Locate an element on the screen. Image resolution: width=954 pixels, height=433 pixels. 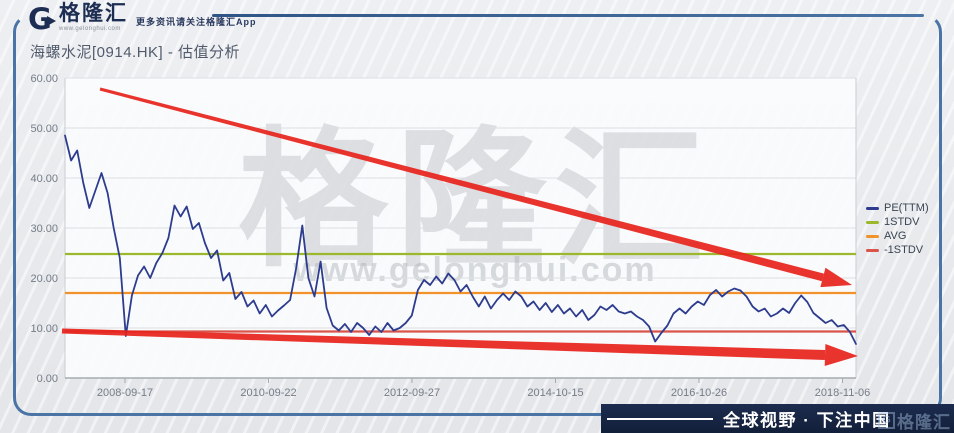
y-axis-label: 50.00 is located at coordinates (44, 129).